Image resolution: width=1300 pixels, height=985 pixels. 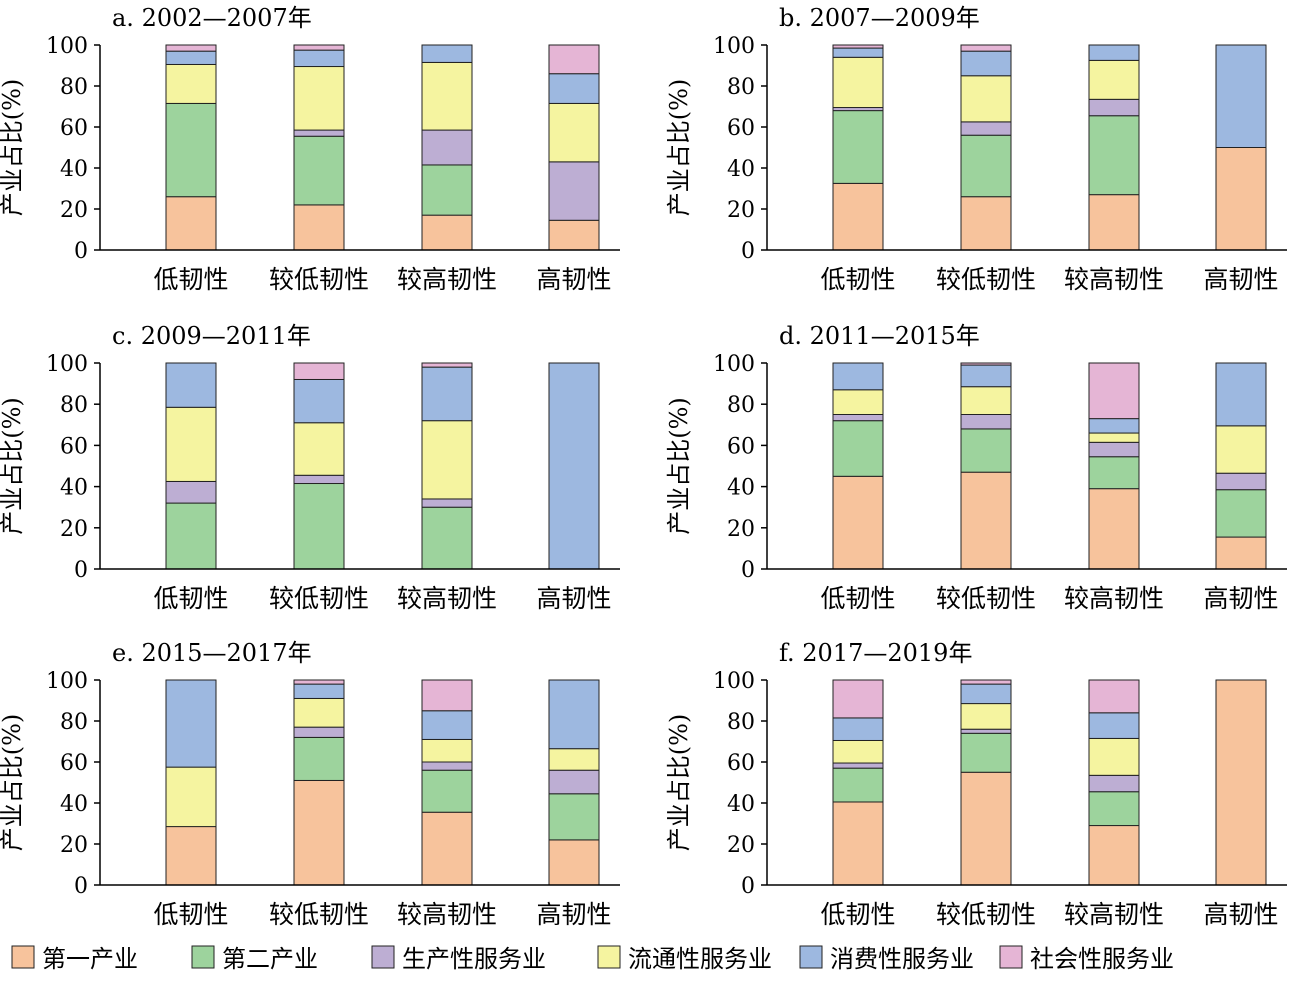 What do you see at coordinates (90, 959) in the screenshot?
I see `legend-label: 第一产业` at bounding box center [90, 959].